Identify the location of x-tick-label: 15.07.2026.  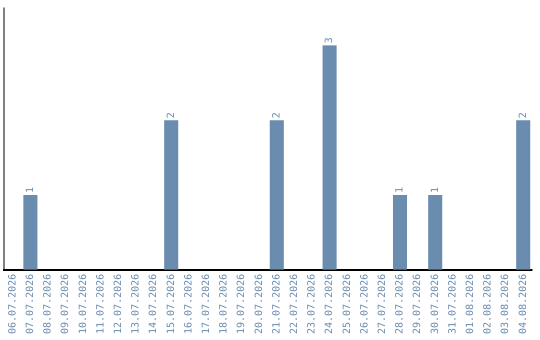
(171, 304).